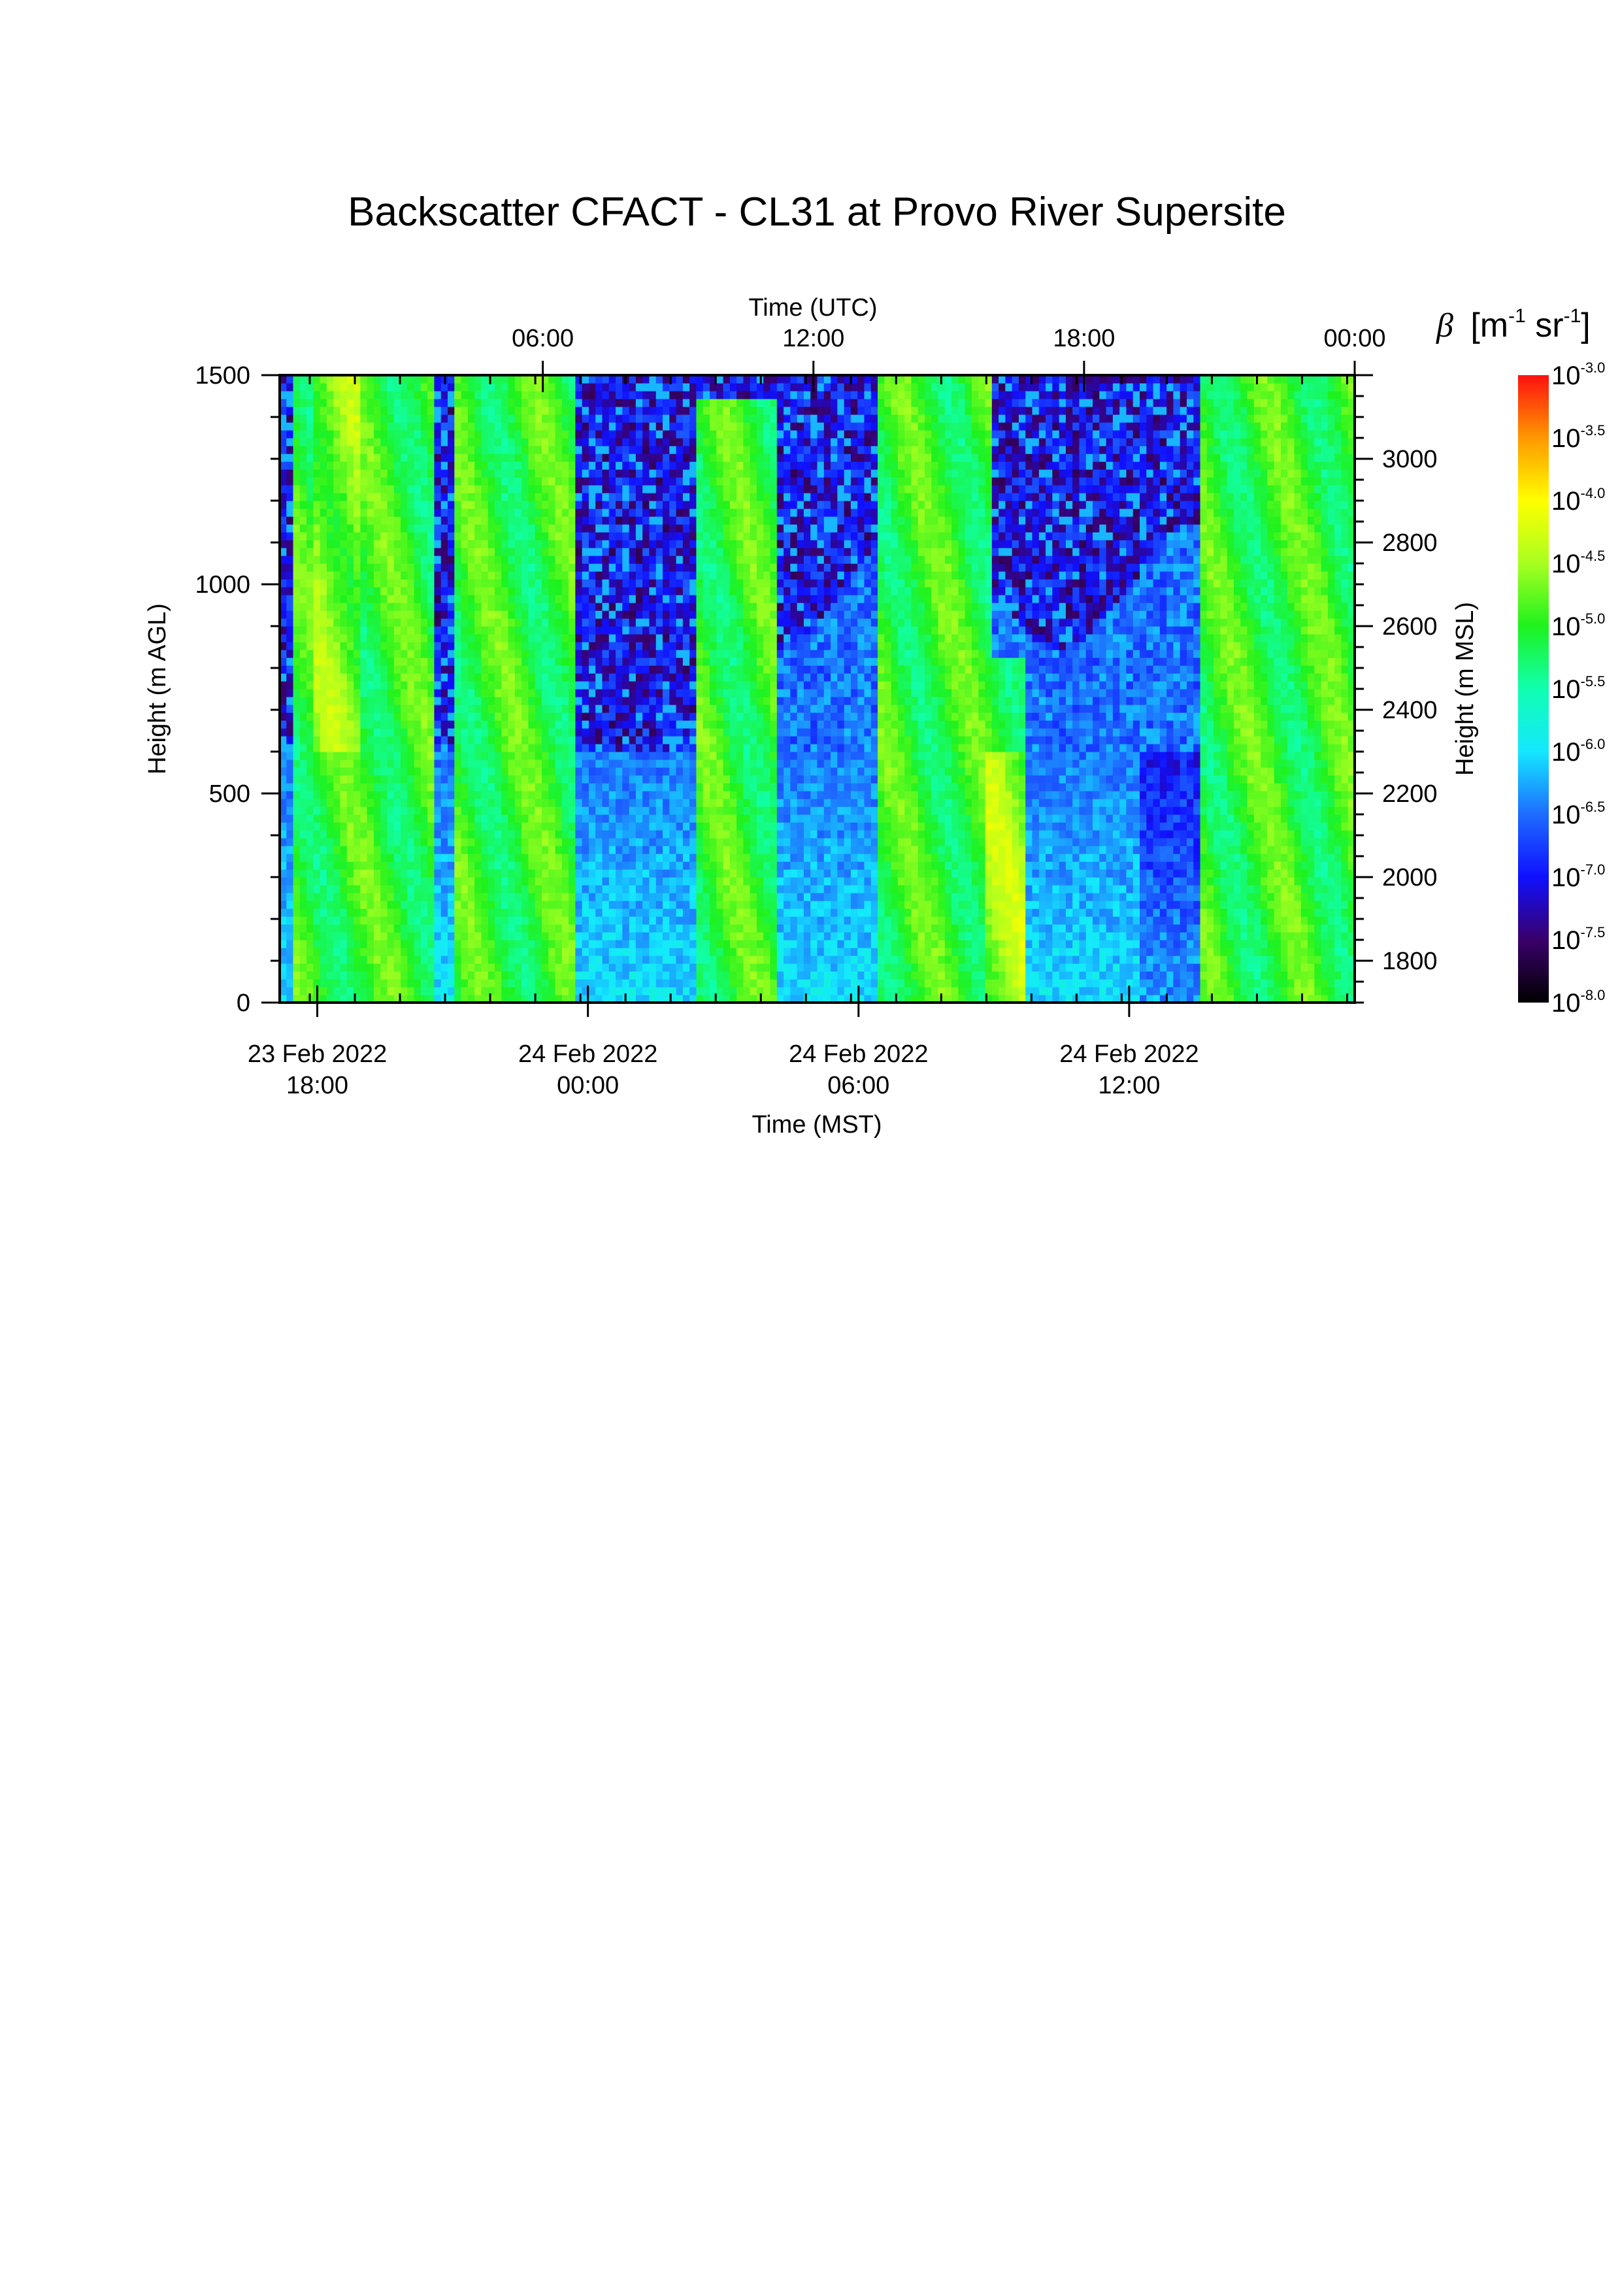 Image resolution: width=1620 pixels, height=2296 pixels. What do you see at coordinates (1573, 316) in the screenshot?
I see `colorbar-units-exp2: -1` at bounding box center [1573, 316].